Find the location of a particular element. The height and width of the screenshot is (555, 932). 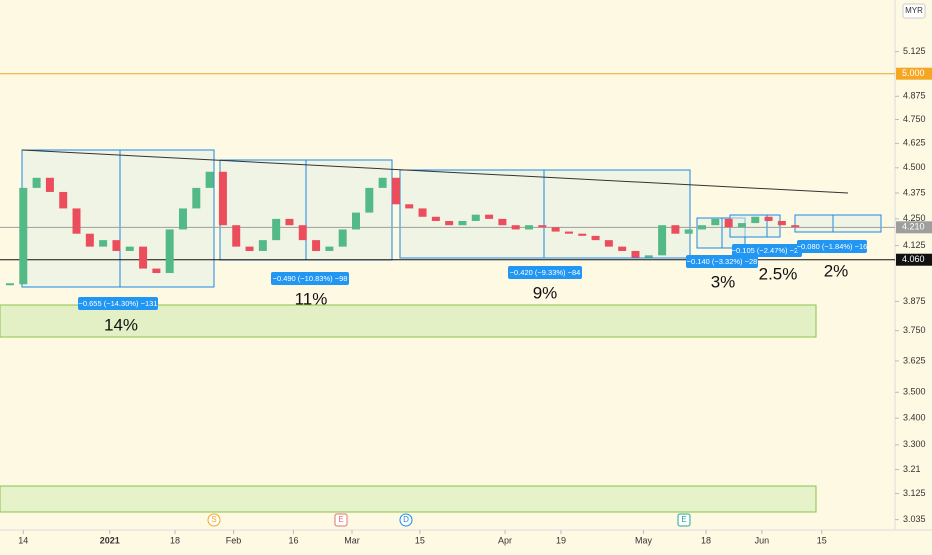

event-marker: S is located at coordinates (213, 519).